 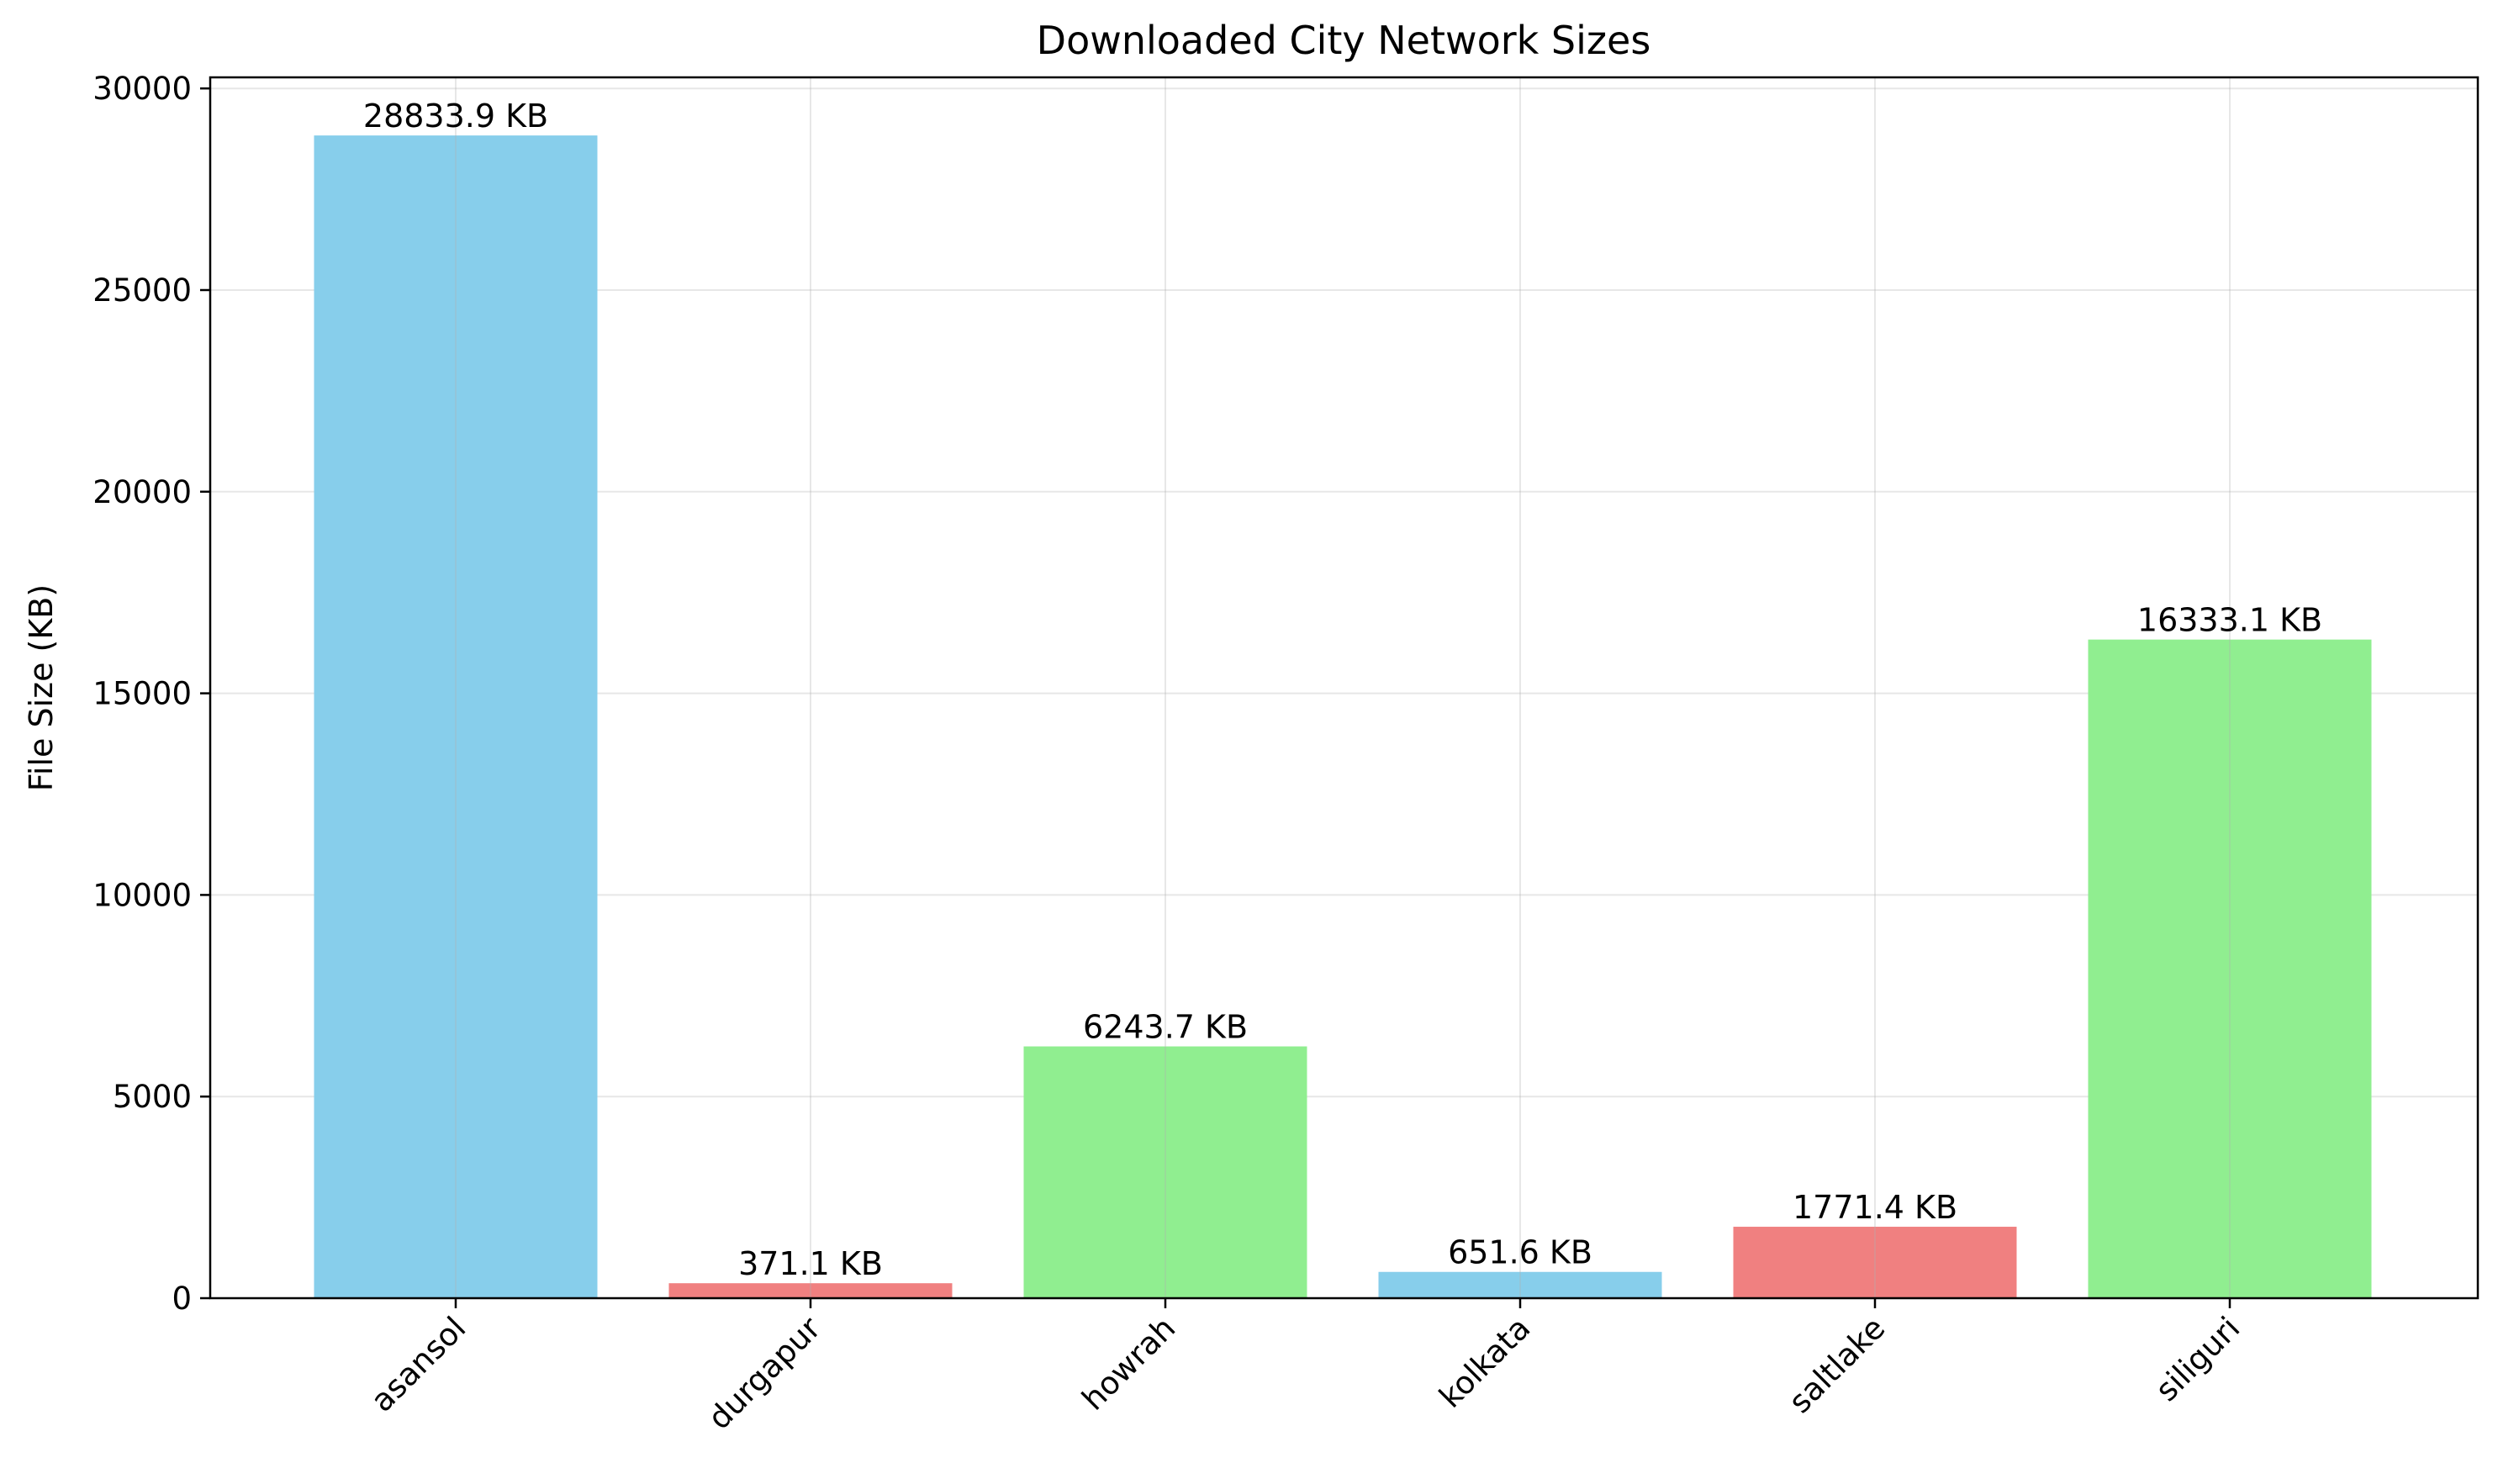 What do you see at coordinates (2229, 620) in the screenshot?
I see `data-label-siliguri: 16333.1 KB` at bounding box center [2229, 620].